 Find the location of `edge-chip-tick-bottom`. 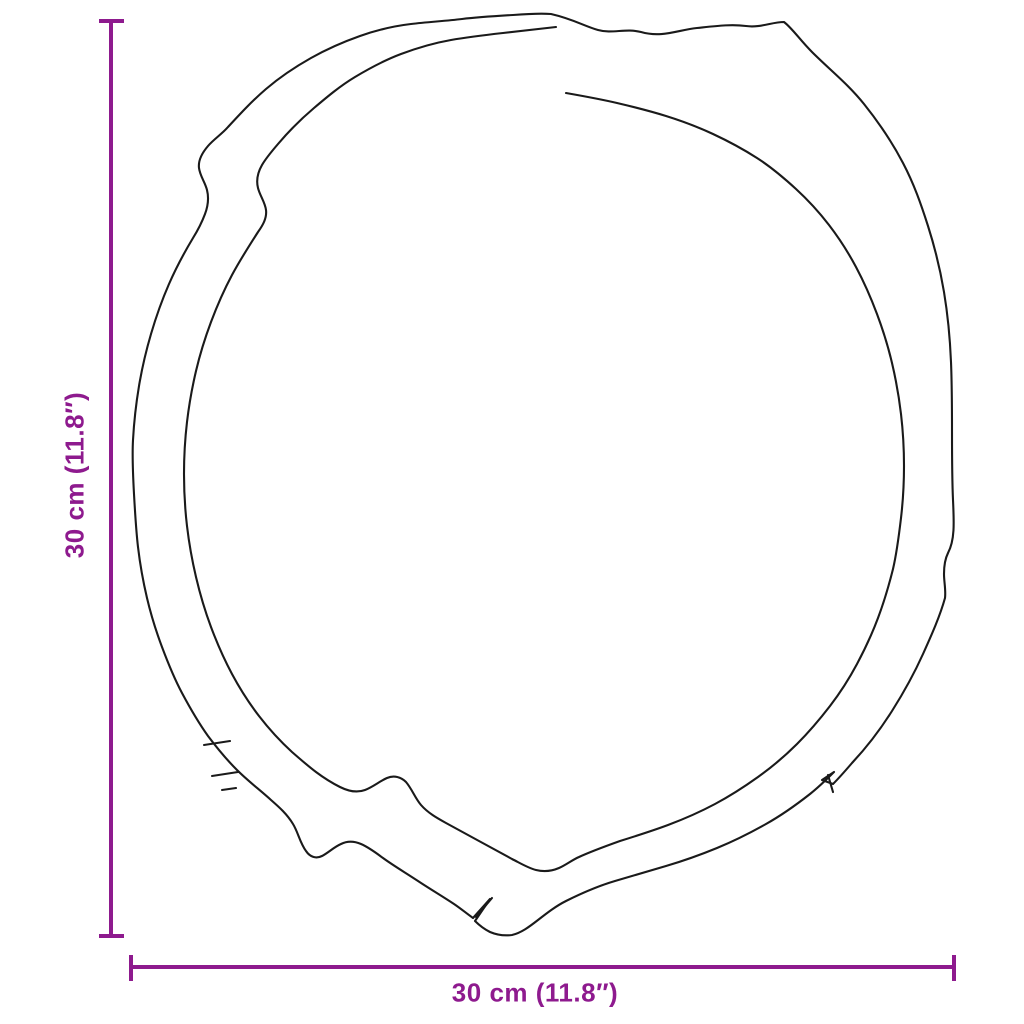

edge-chip-tick-bottom is located at coordinates (484, 907).